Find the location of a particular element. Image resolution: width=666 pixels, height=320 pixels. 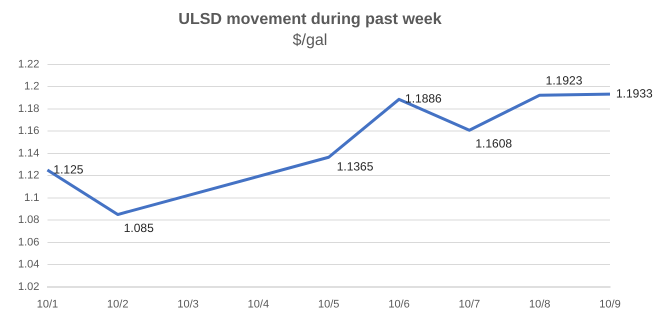

y-tick-label: 1.02 is located at coordinates (29, 286).